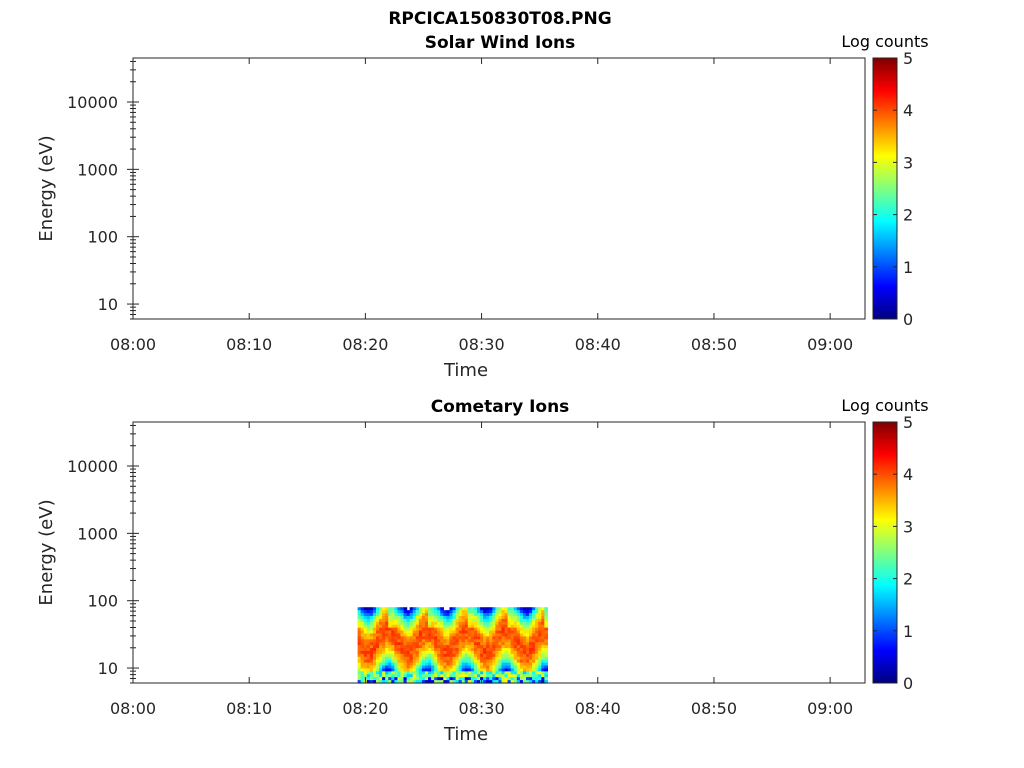  Describe the element at coordinates (249, 708) in the screenshot. I see `x-tick-label: 08:10` at that location.